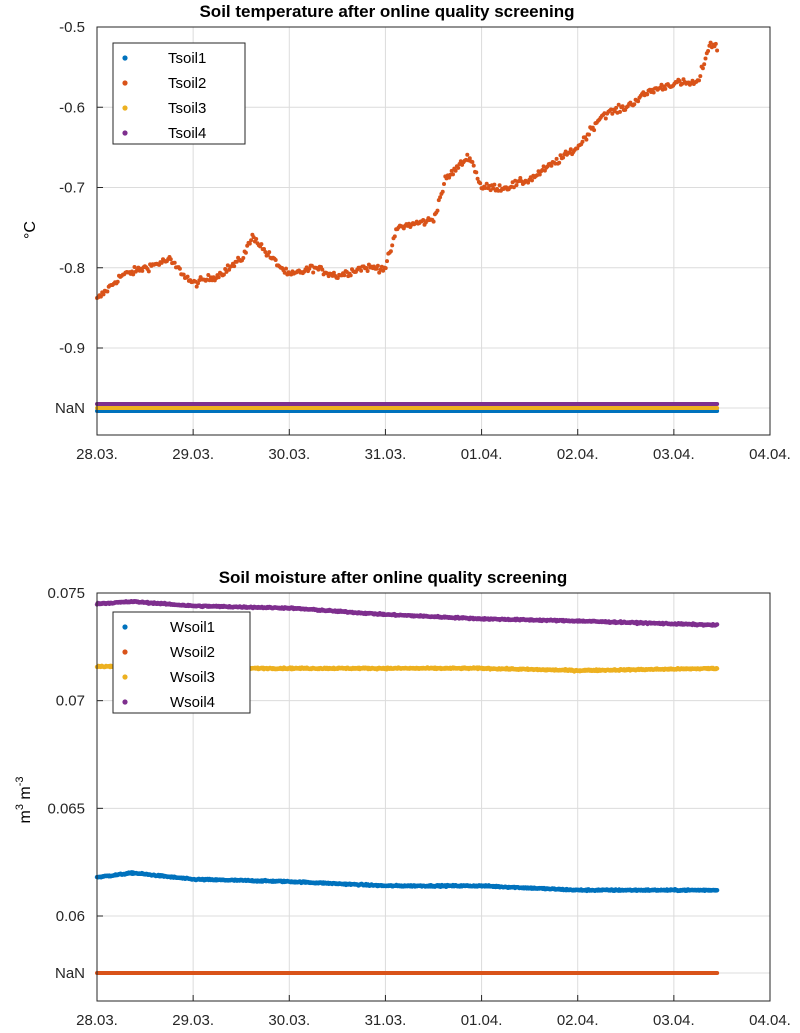 The image size is (800, 1033). What do you see at coordinates (72, 107) in the screenshot?
I see `y-tick-label: -0.6` at bounding box center [72, 107].